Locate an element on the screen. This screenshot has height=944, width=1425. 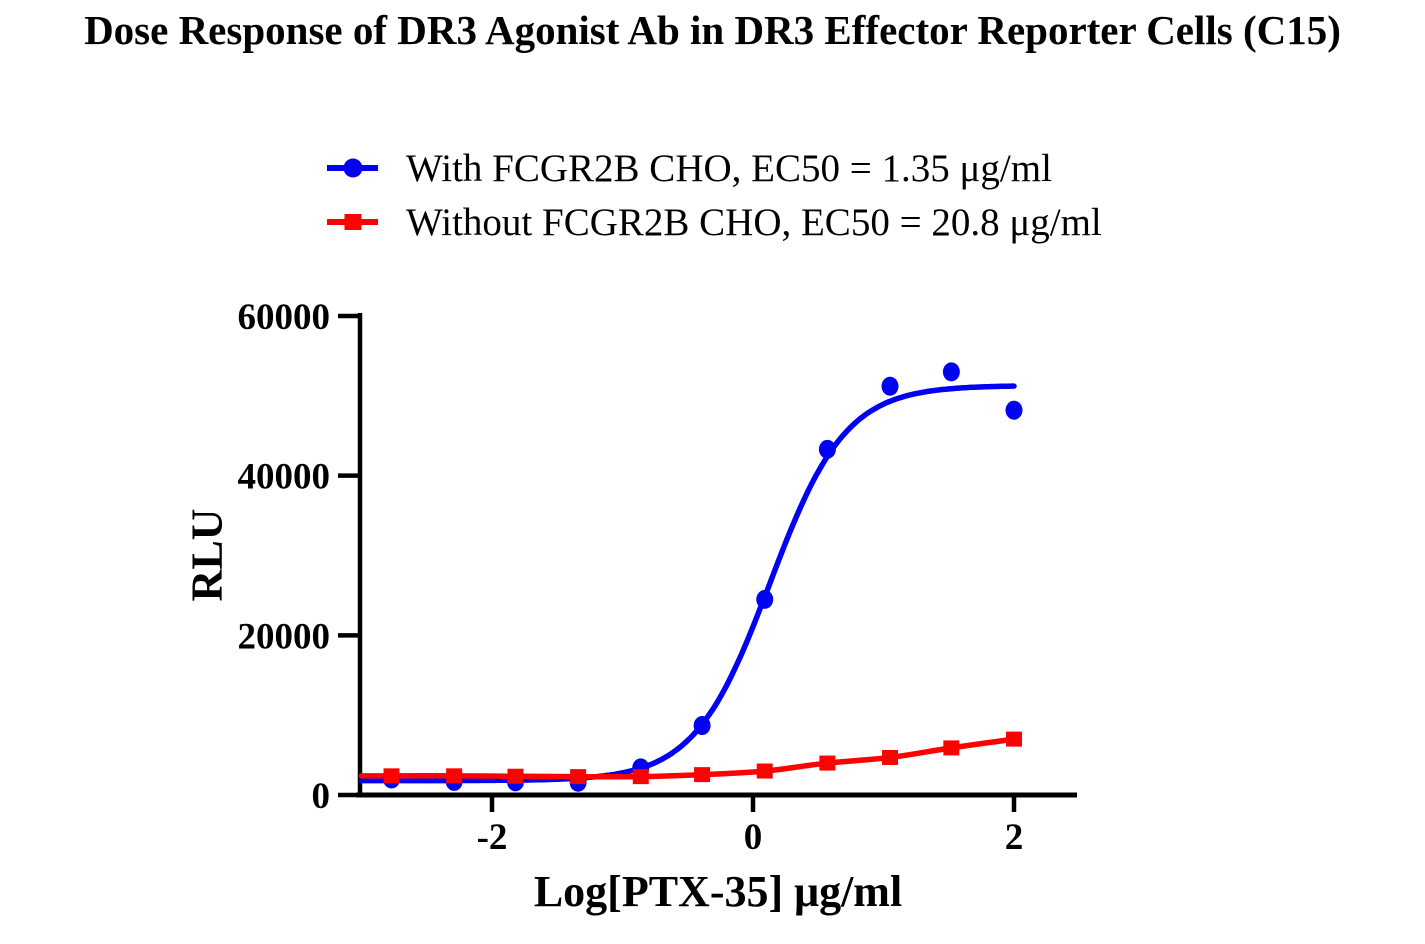
legend-label-with-fcgr2b: With FCGR2B CHO, EC50 = 1.35 μg/ml is located at coordinates (729, 168).